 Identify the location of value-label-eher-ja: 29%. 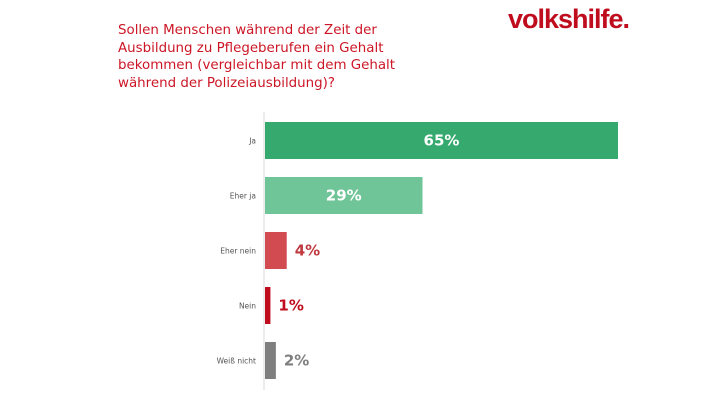
(344, 196).